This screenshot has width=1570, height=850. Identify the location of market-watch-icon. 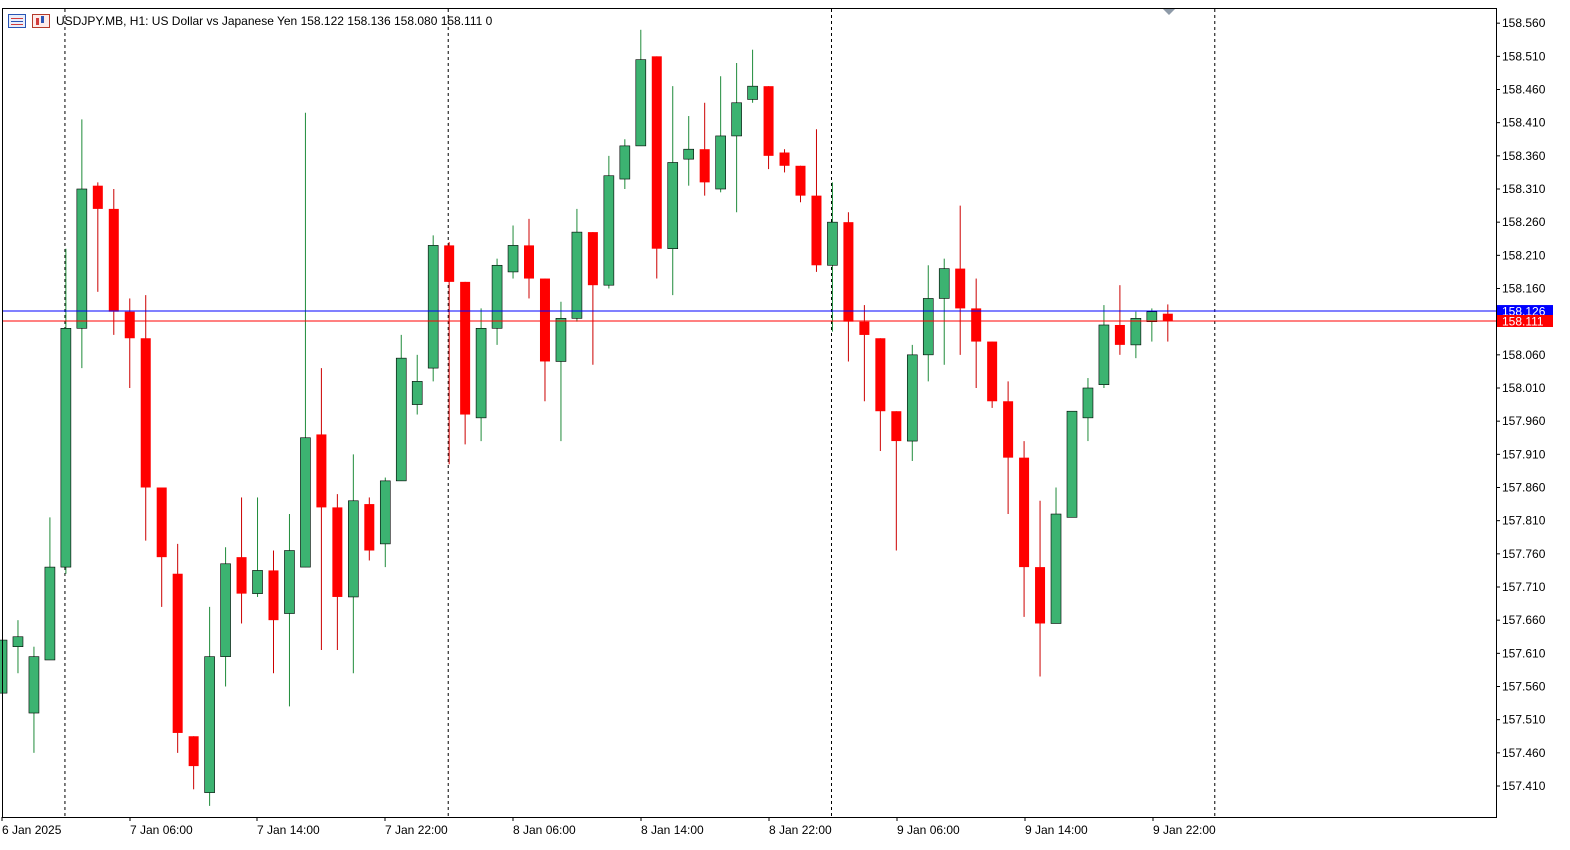
(17, 21).